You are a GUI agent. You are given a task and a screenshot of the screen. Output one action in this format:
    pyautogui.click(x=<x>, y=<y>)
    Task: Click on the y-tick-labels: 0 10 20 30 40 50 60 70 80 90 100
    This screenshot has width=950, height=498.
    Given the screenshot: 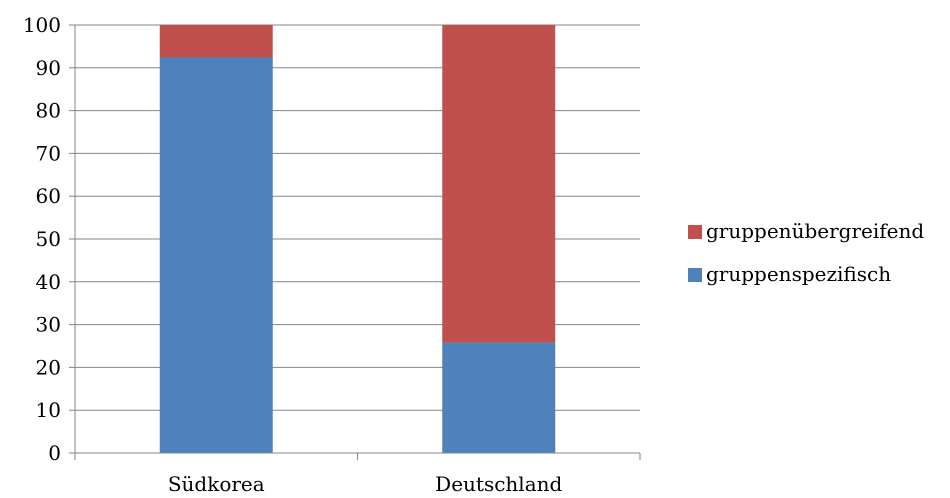 What is the action you would take?
    pyautogui.click(x=42, y=239)
    